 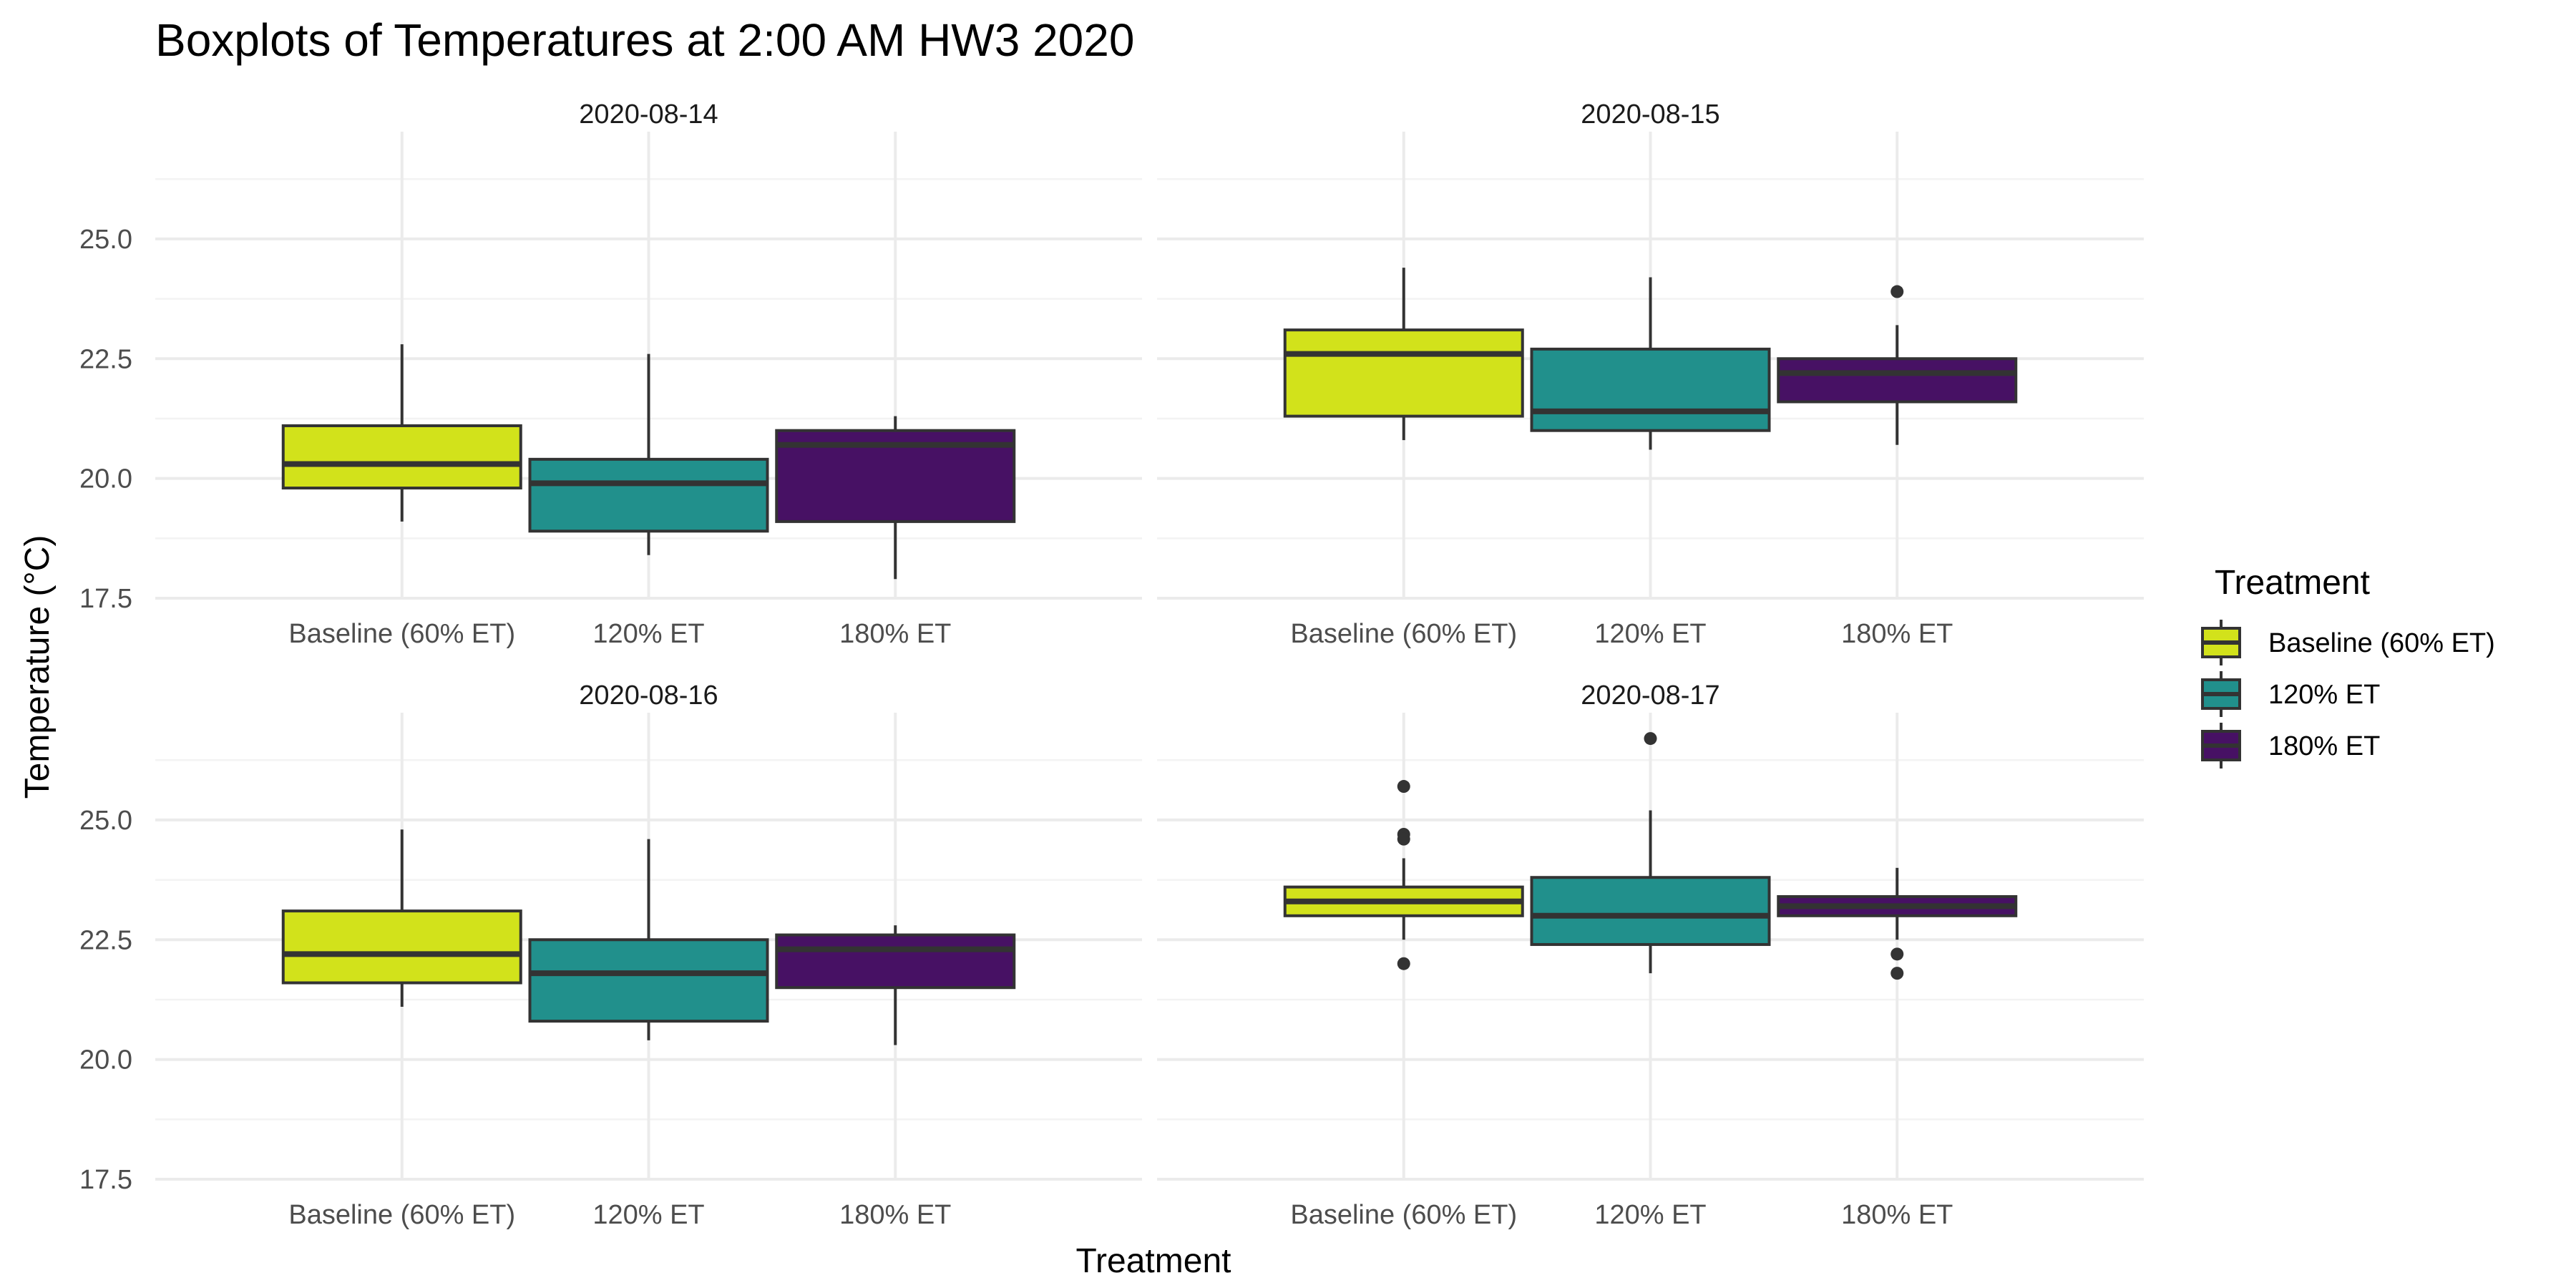 I want to click on x-axis-title: Treatment, so click(x=1153, y=1261).